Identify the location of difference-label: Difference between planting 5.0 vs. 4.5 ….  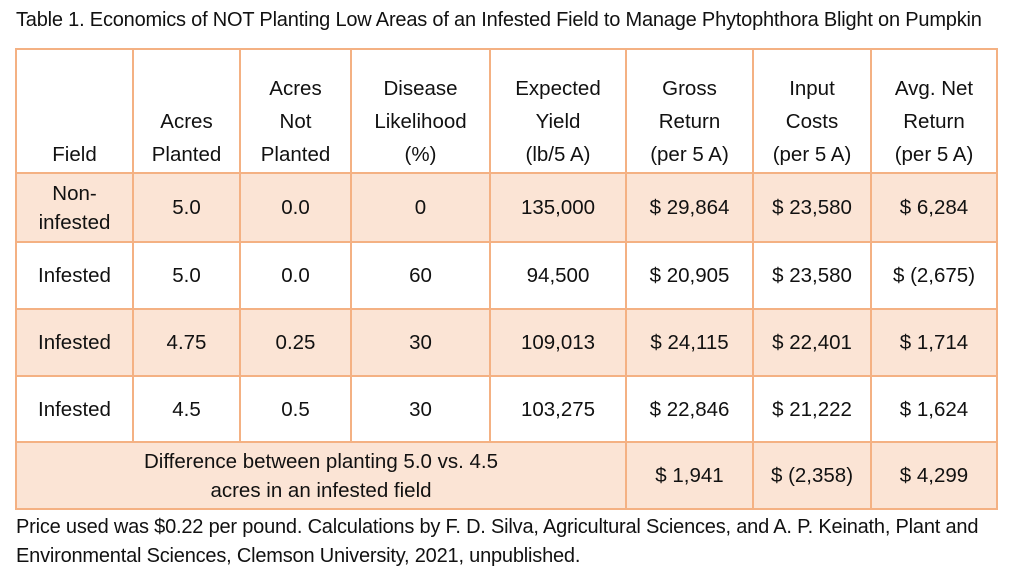
(321, 475).